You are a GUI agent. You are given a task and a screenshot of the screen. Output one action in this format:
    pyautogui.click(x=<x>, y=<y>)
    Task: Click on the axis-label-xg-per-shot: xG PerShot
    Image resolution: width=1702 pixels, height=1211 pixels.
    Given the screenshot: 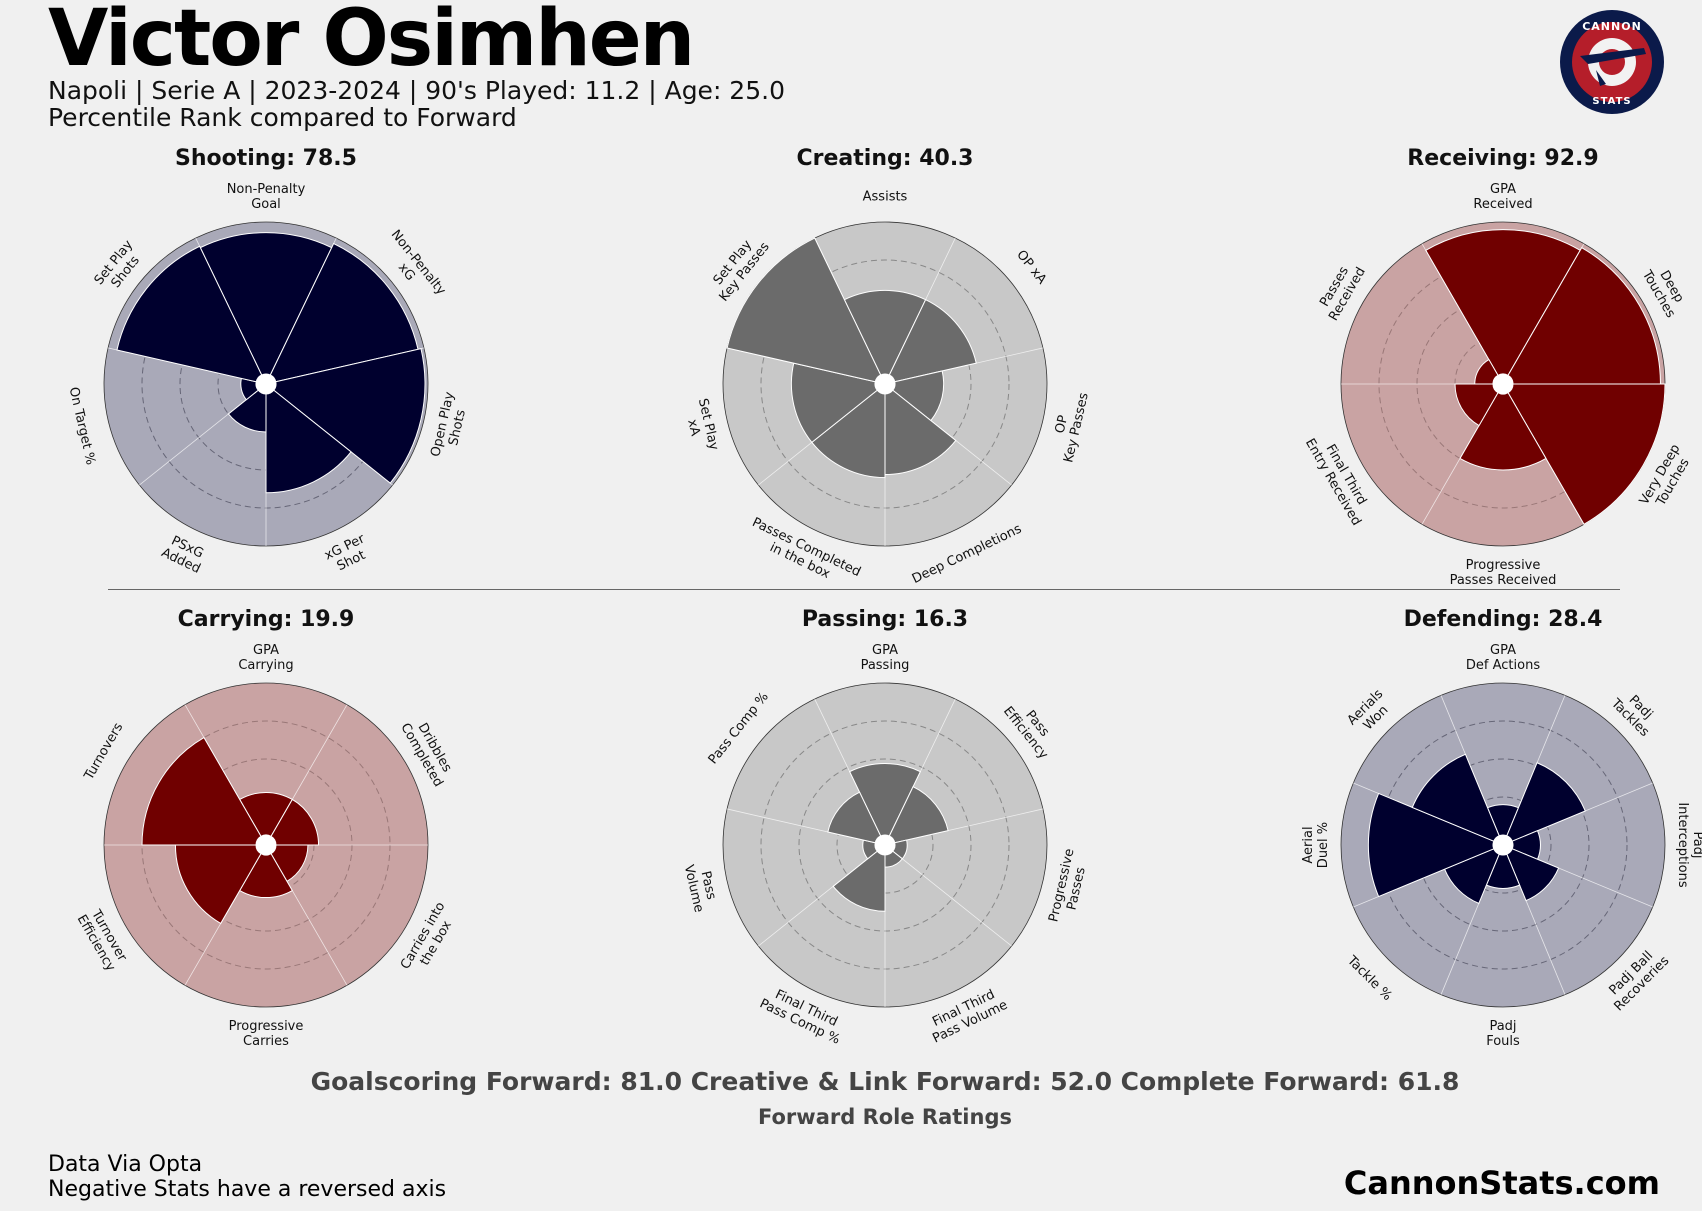 What is the action you would take?
    pyautogui.click(x=348, y=554)
    